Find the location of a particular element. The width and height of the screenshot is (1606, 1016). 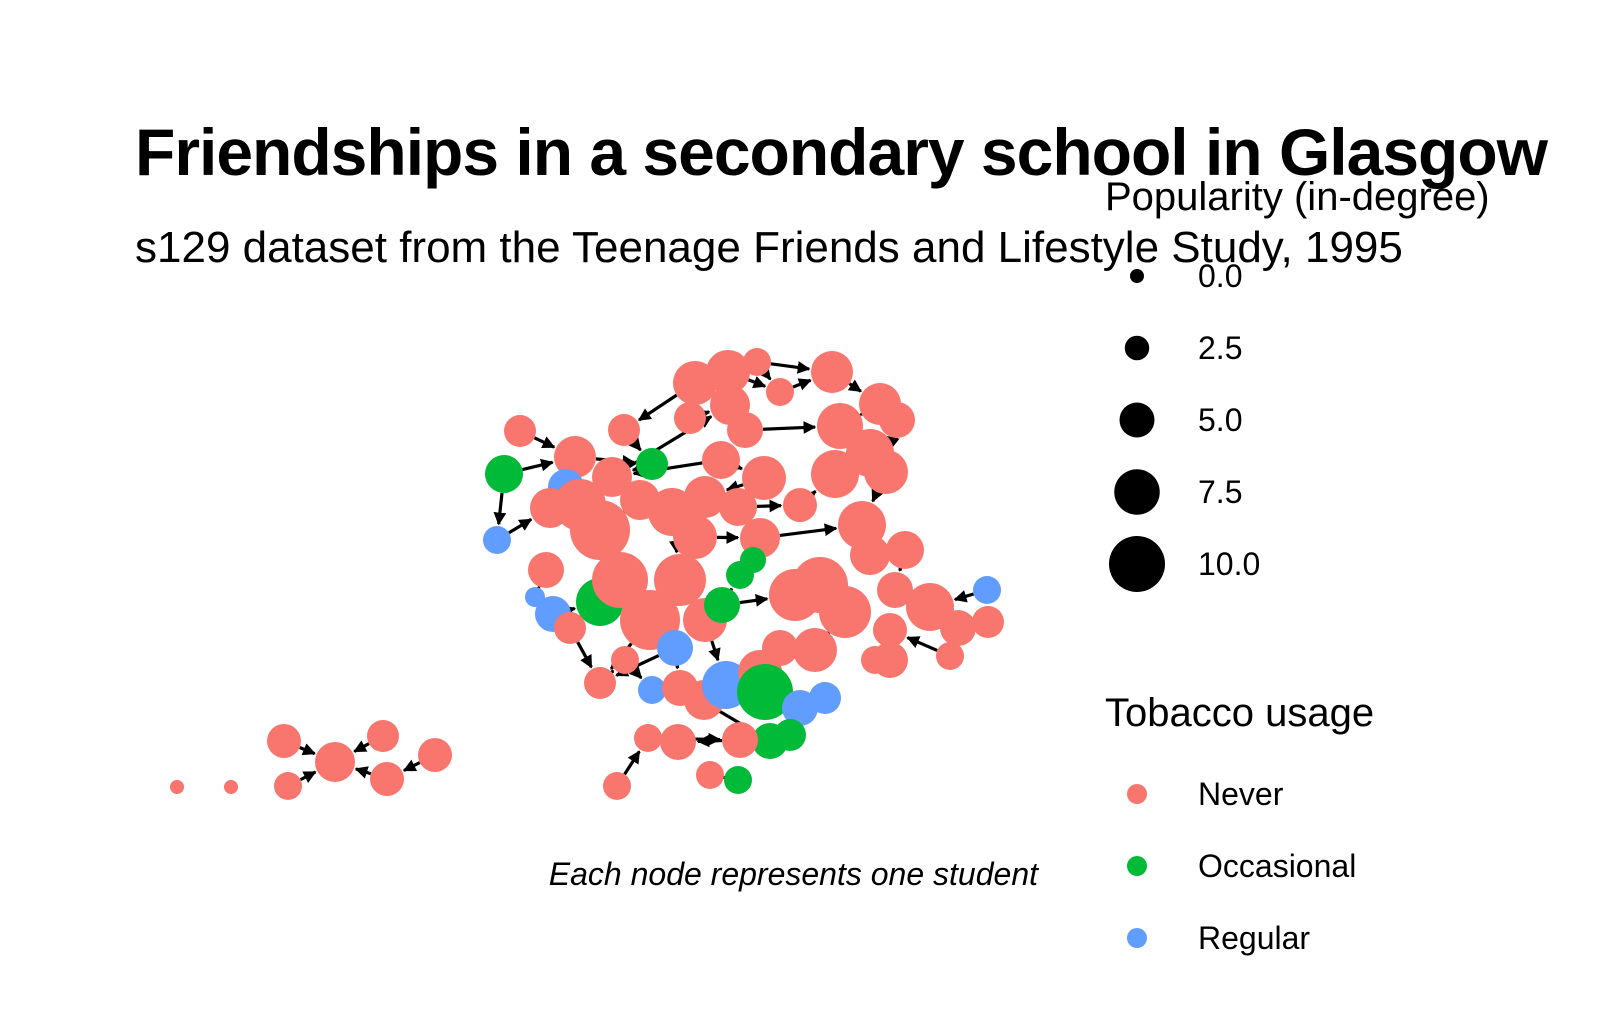

legend-color-label: Never is located at coordinates (1241, 794).